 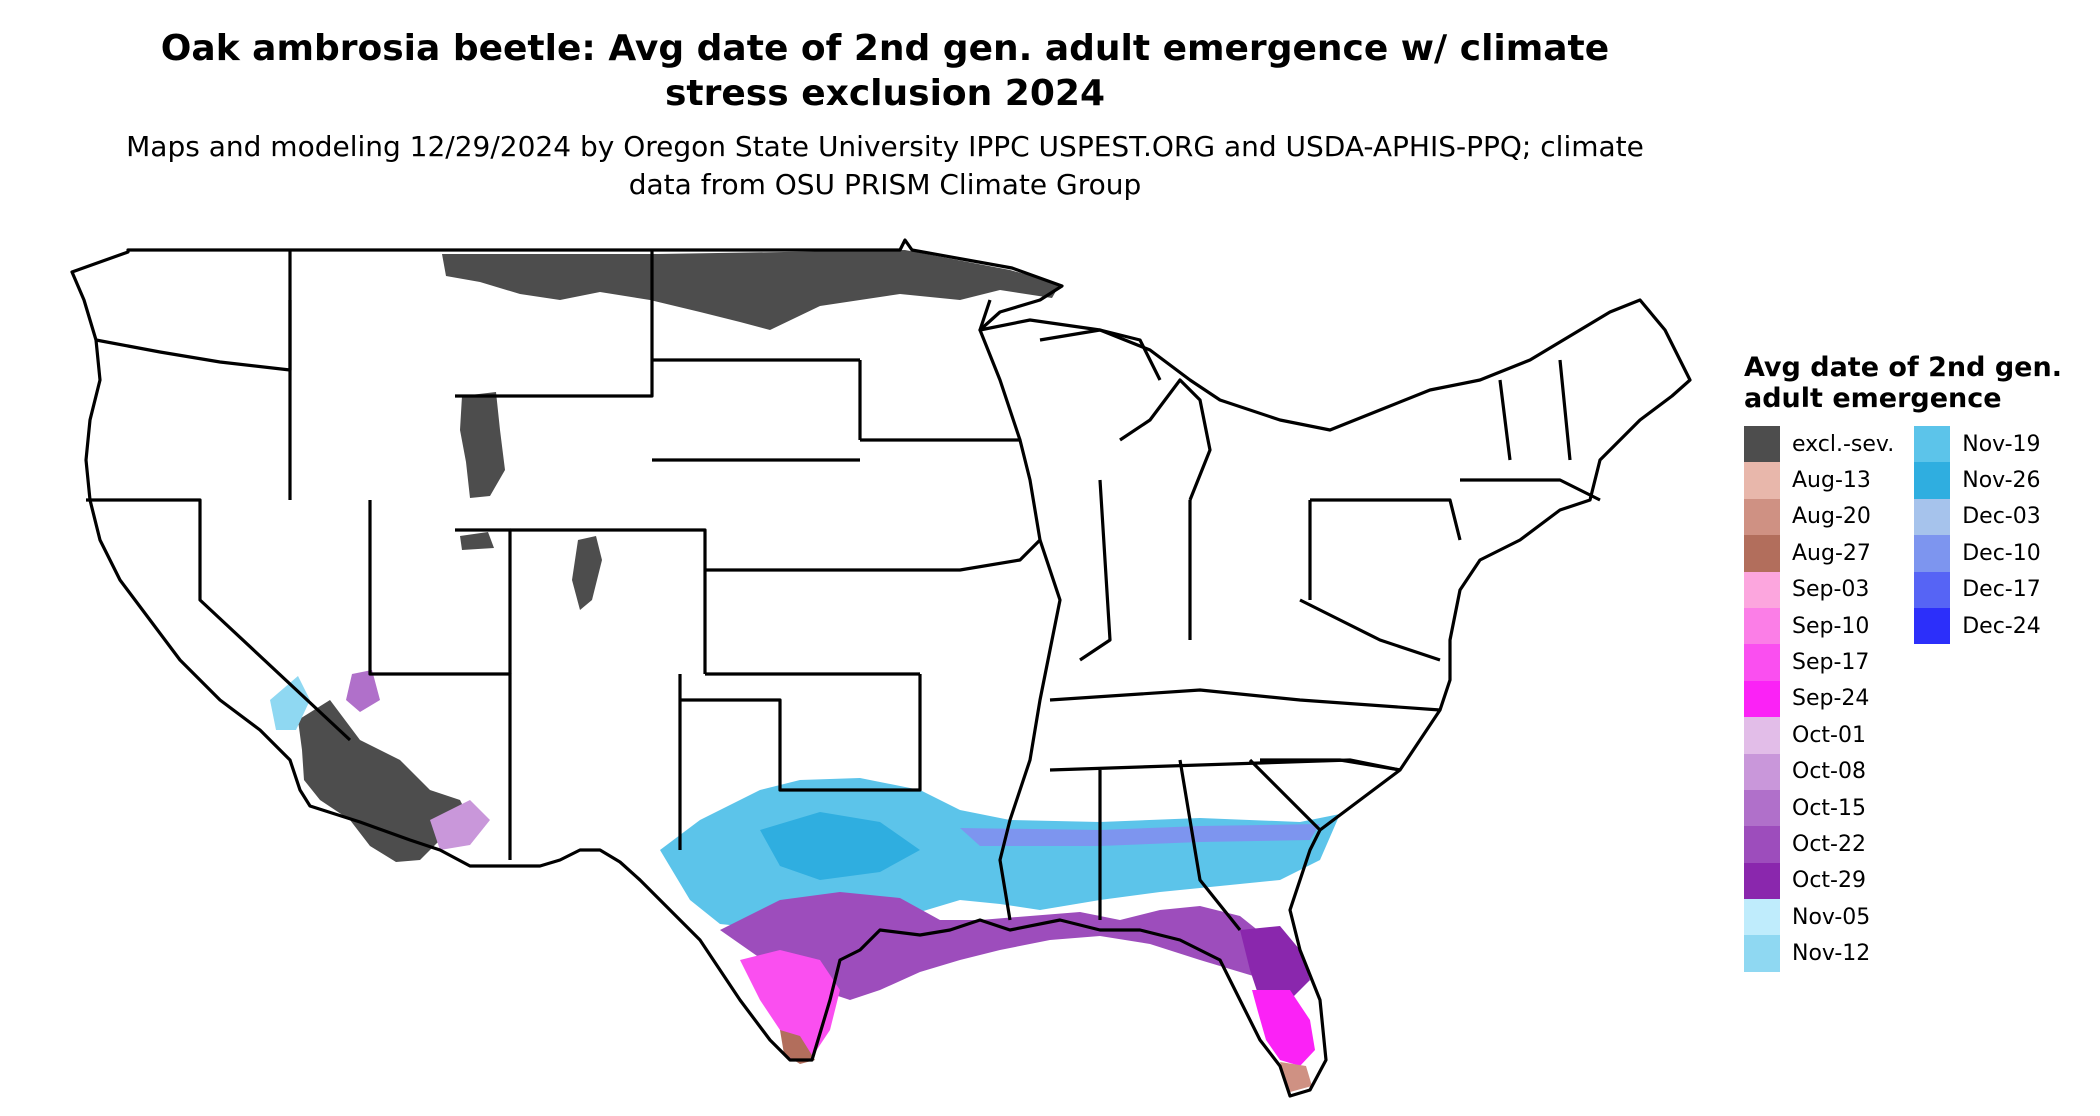 I want to click on legend-label: Dec-10, so click(x=2001, y=553).